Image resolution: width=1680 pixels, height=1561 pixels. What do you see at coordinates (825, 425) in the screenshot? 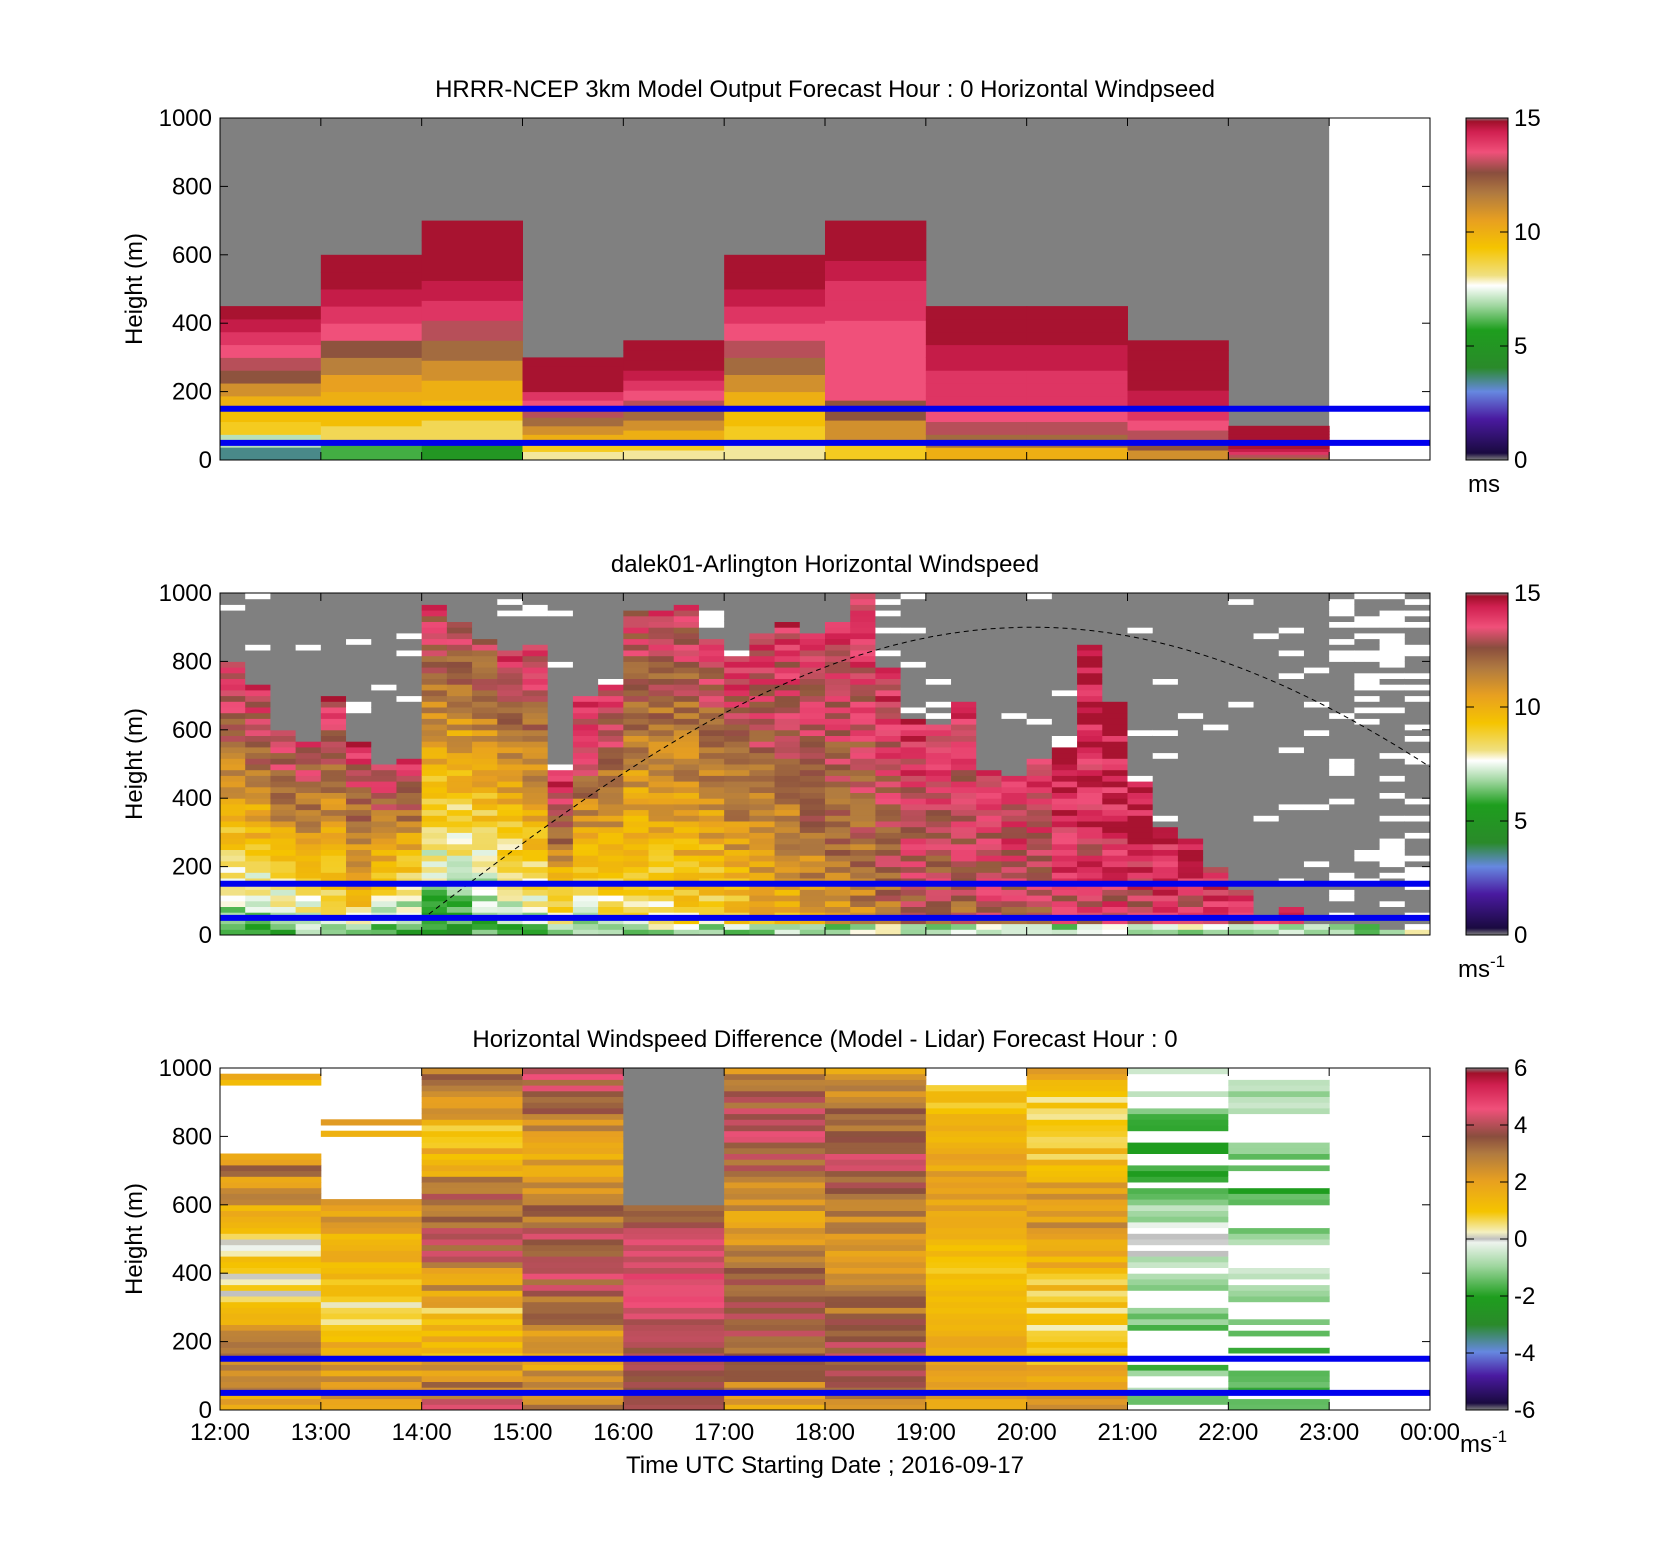
I see `panel-model-overlay` at bounding box center [825, 425].